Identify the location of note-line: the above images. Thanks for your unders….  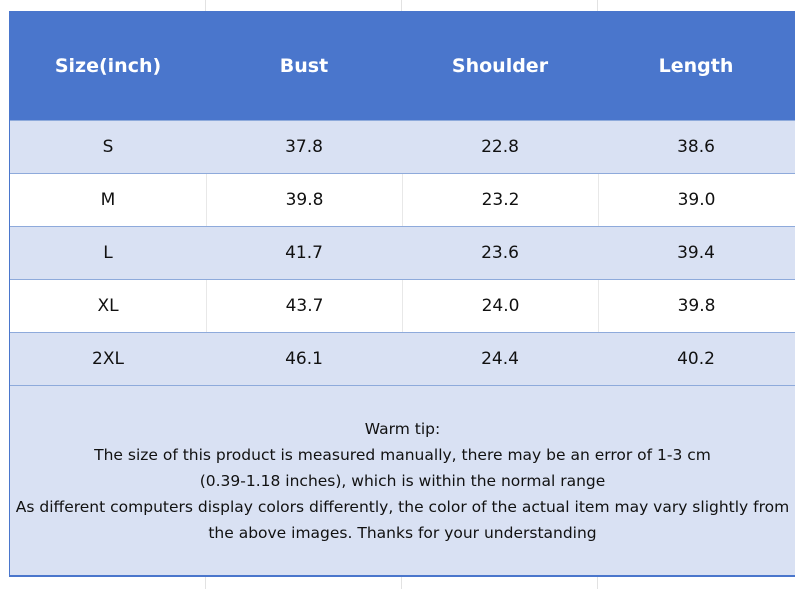
(402, 532).